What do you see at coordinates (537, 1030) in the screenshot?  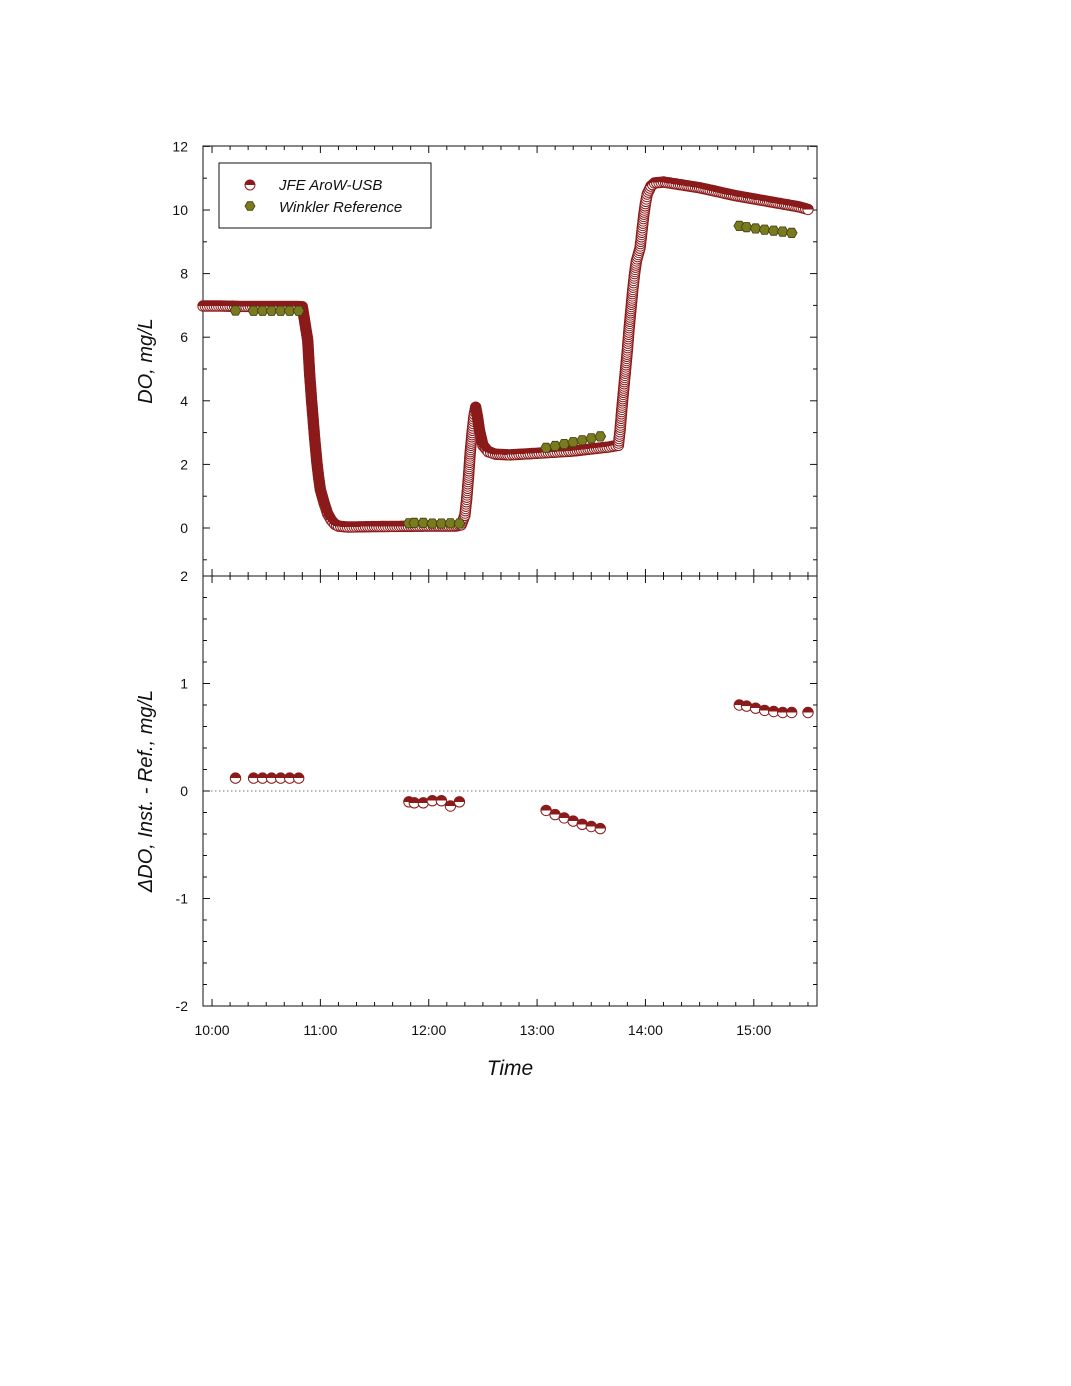 I see `x-tick-label: 13:00` at bounding box center [537, 1030].